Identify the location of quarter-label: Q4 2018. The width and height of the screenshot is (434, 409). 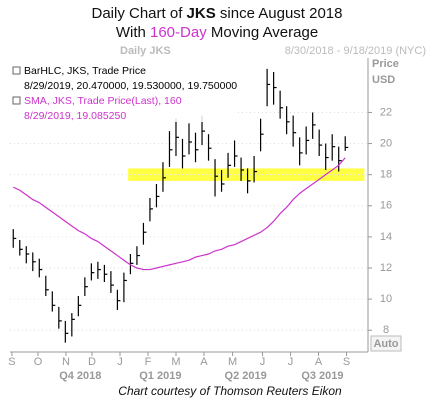
(80, 376).